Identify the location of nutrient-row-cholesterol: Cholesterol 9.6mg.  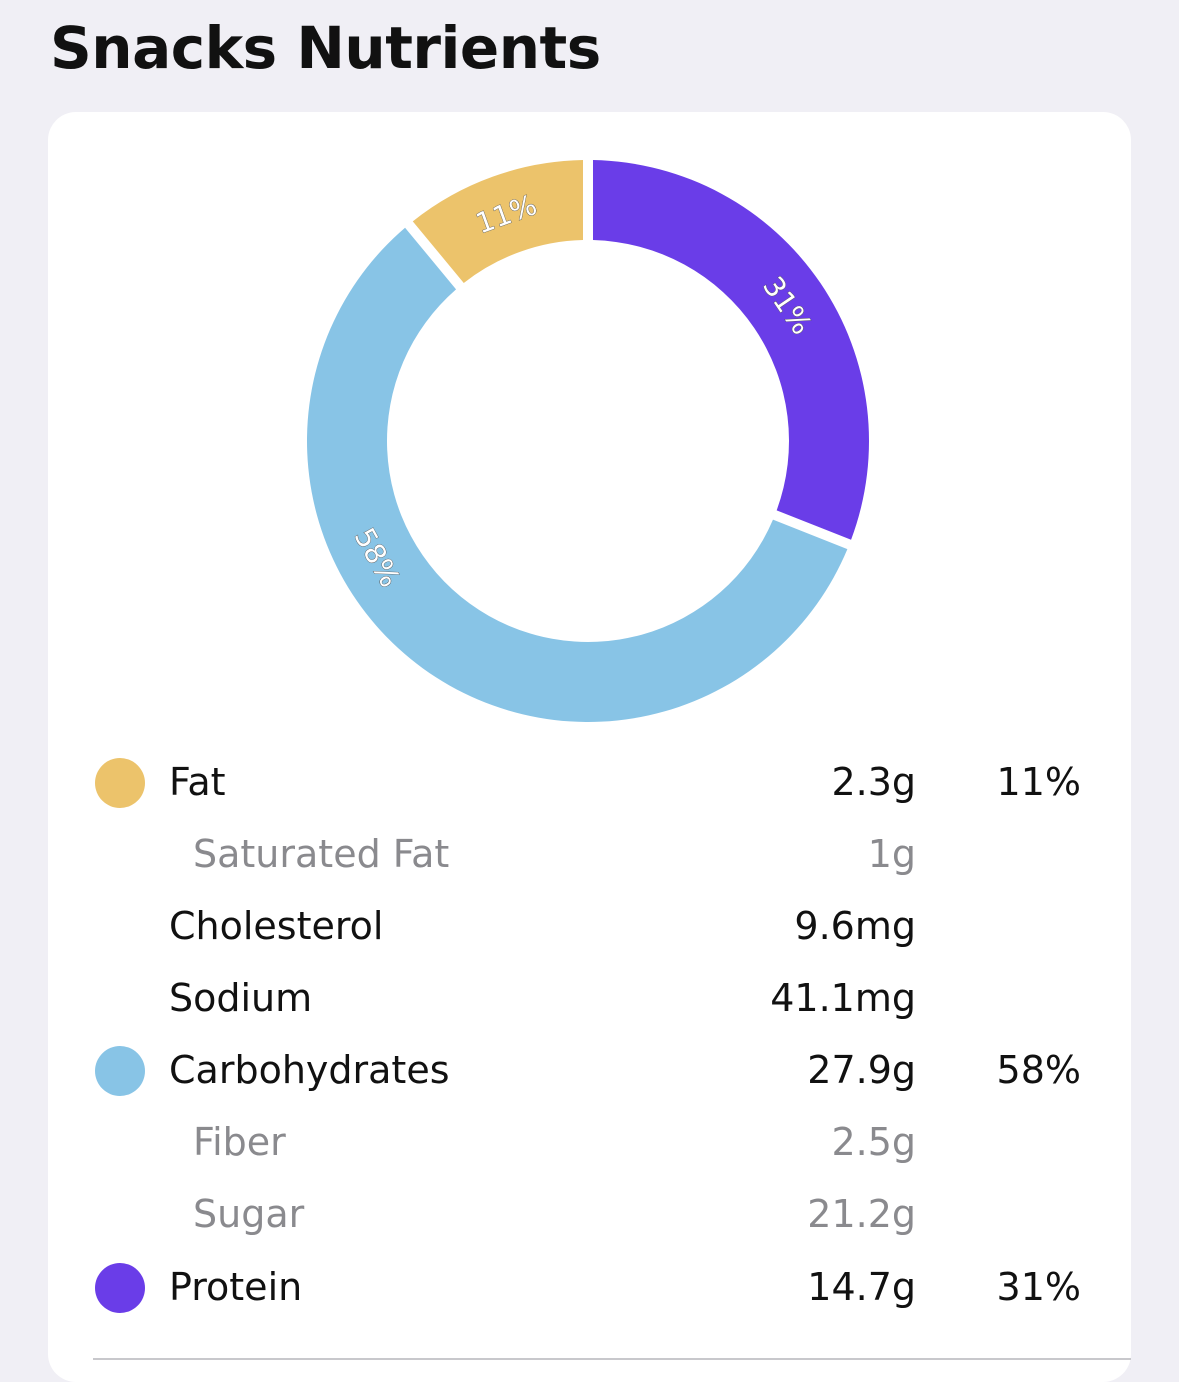
(589, 928).